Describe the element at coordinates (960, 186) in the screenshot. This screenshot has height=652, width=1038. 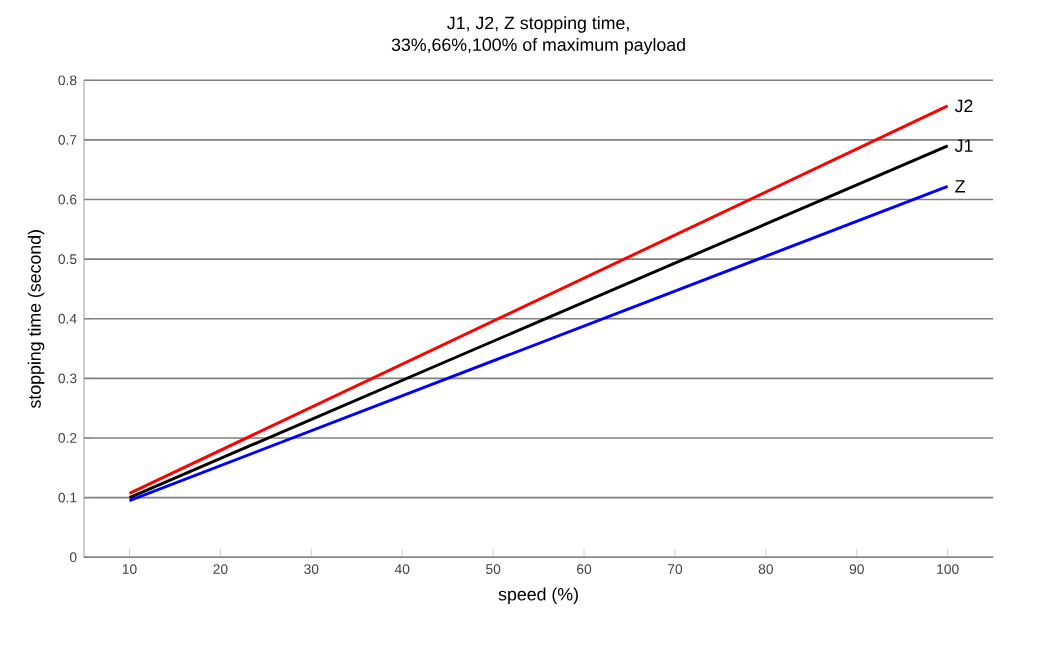
I see `series-label: Z` at that location.